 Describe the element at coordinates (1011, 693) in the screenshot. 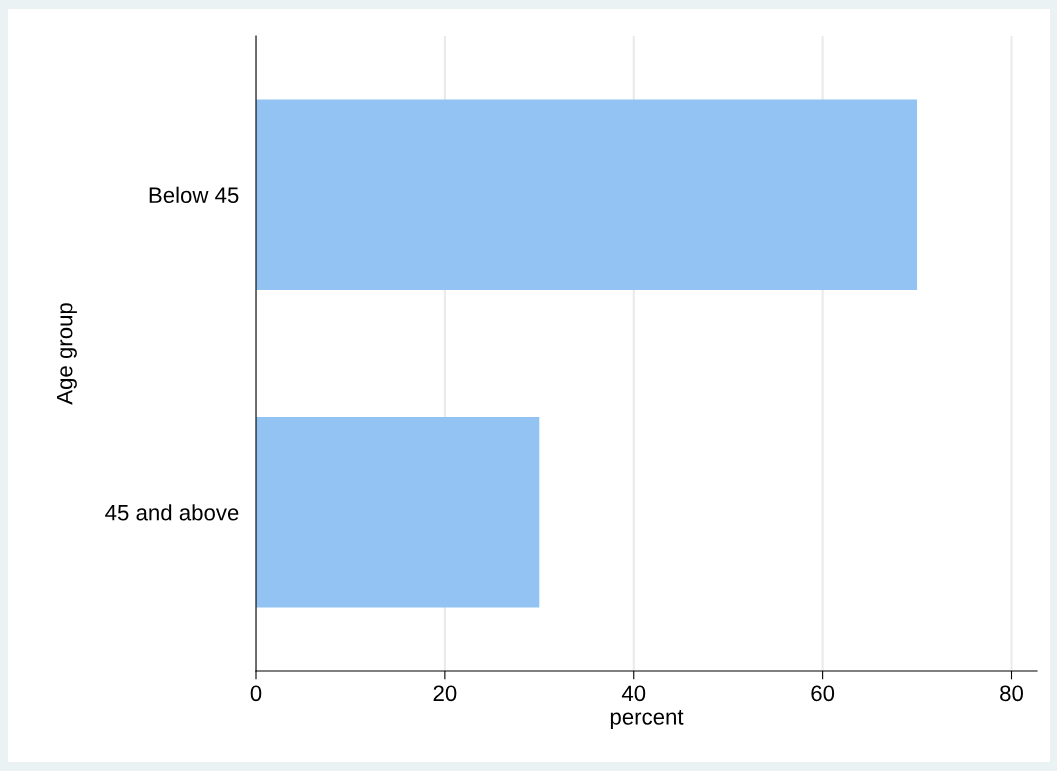

I see `x-tick-label: 80` at that location.